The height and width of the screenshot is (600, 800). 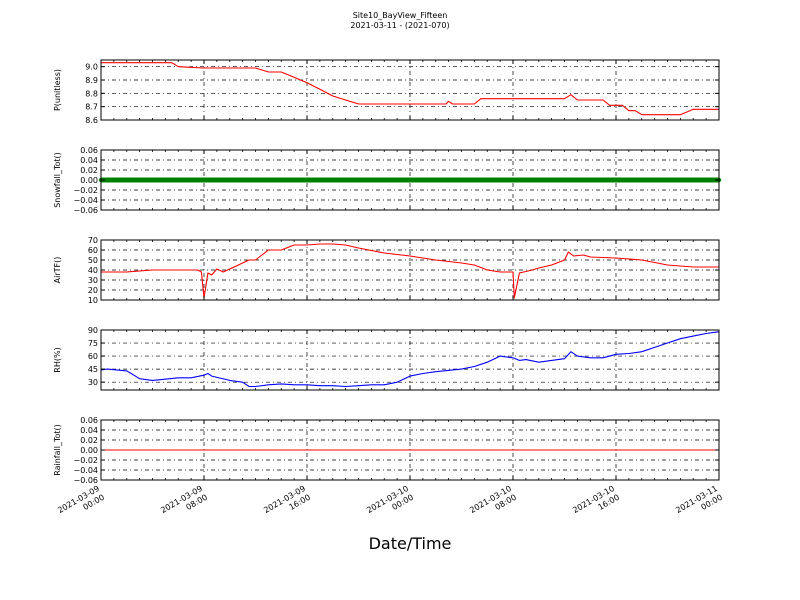 I want to click on panel-4-y-axis-label: RH(%), so click(x=57, y=359).